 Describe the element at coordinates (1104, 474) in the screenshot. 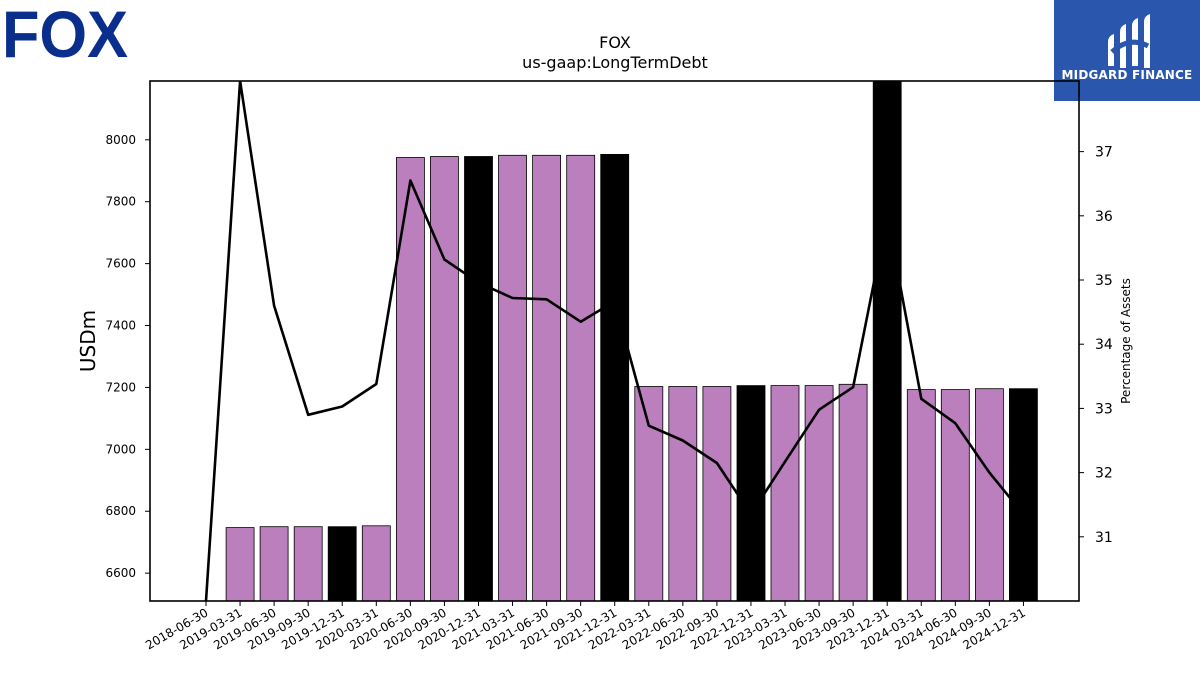

I see `y2-tick-label-32: 32` at that location.